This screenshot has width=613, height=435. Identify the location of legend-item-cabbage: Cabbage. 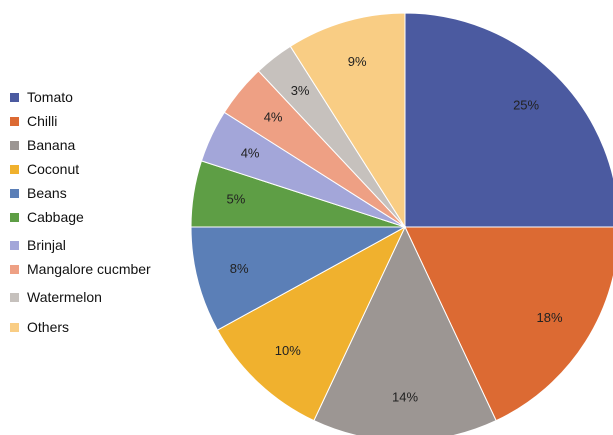
(47, 217).